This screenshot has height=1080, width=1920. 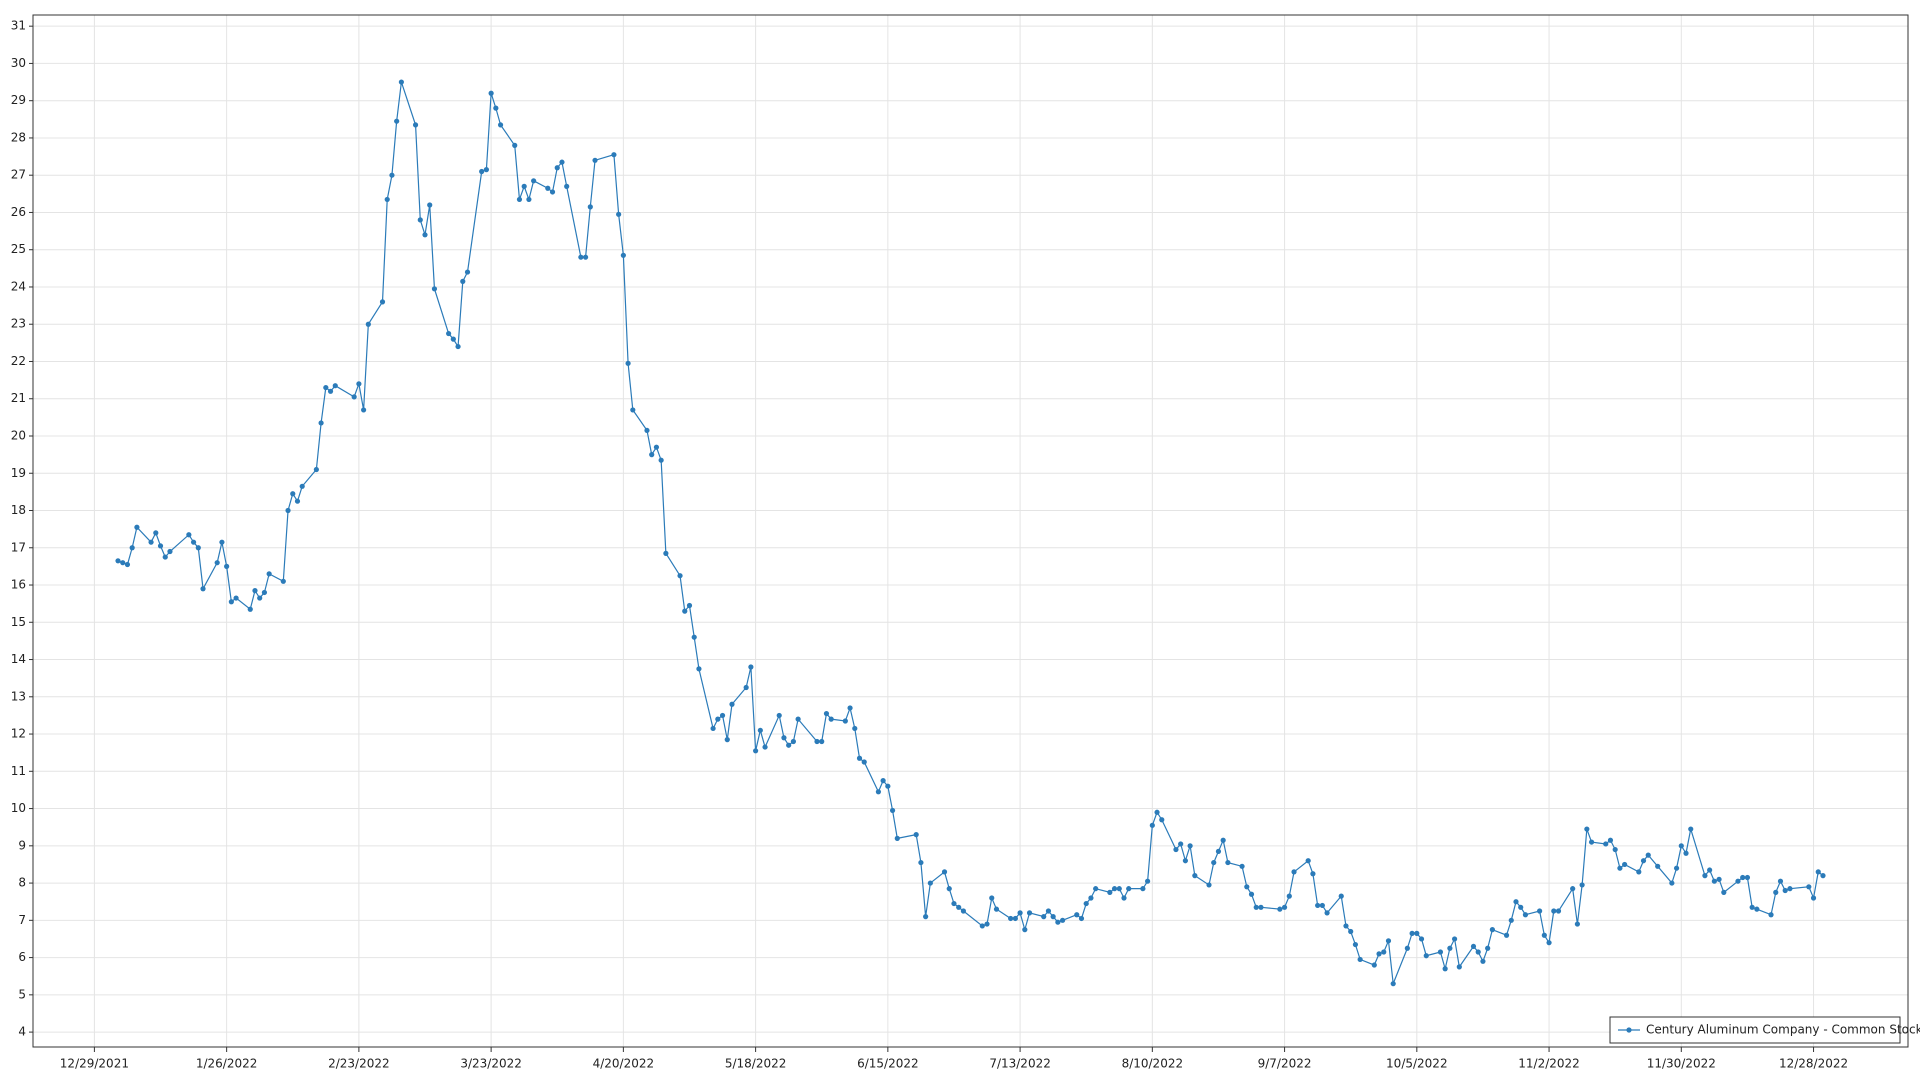 I want to click on y-tick-label: 11, so click(x=18, y=771).